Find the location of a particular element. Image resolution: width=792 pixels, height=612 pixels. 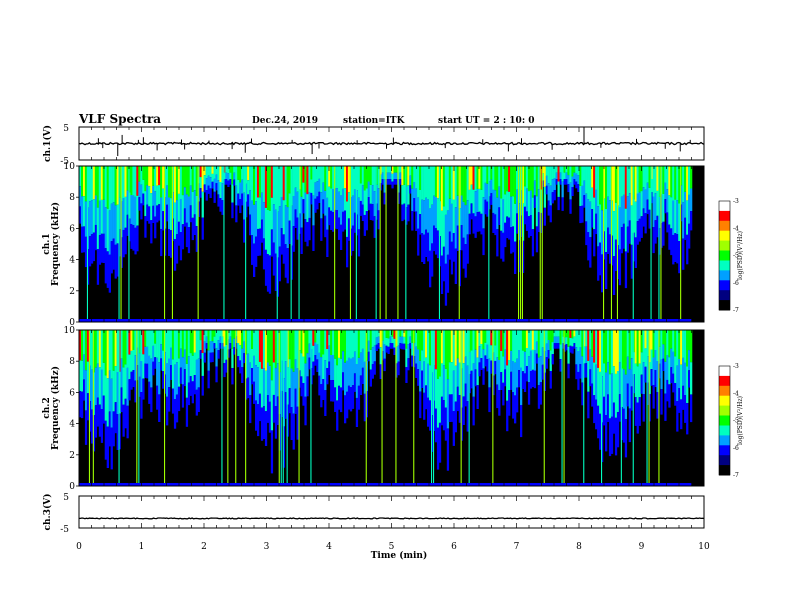

ch1-spectrogram-ytick: 8 is located at coordinates (72, 198).